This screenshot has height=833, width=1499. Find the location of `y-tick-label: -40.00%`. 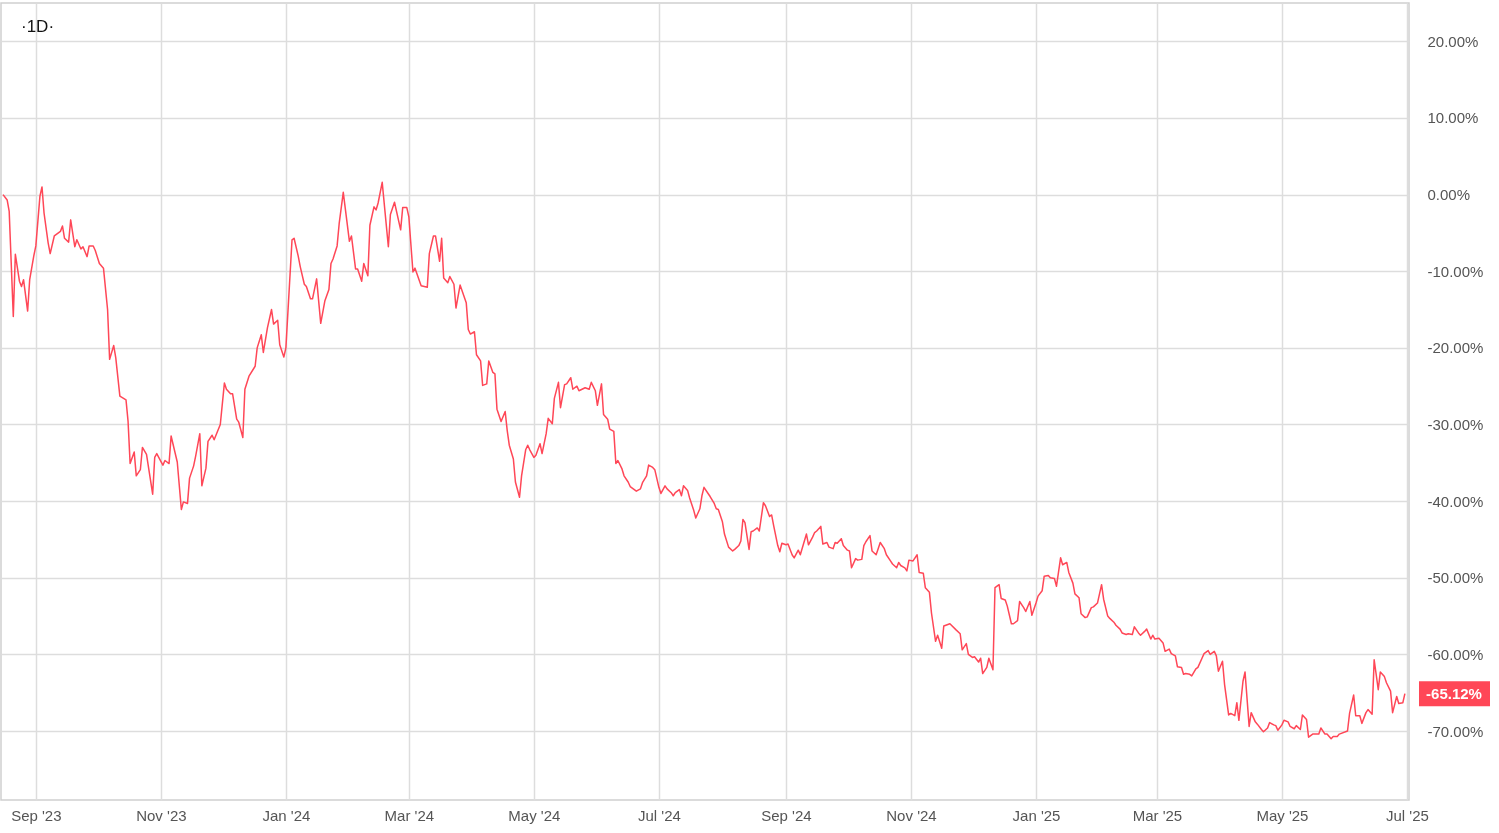

y-tick-label: -40.00% is located at coordinates (1455, 501).